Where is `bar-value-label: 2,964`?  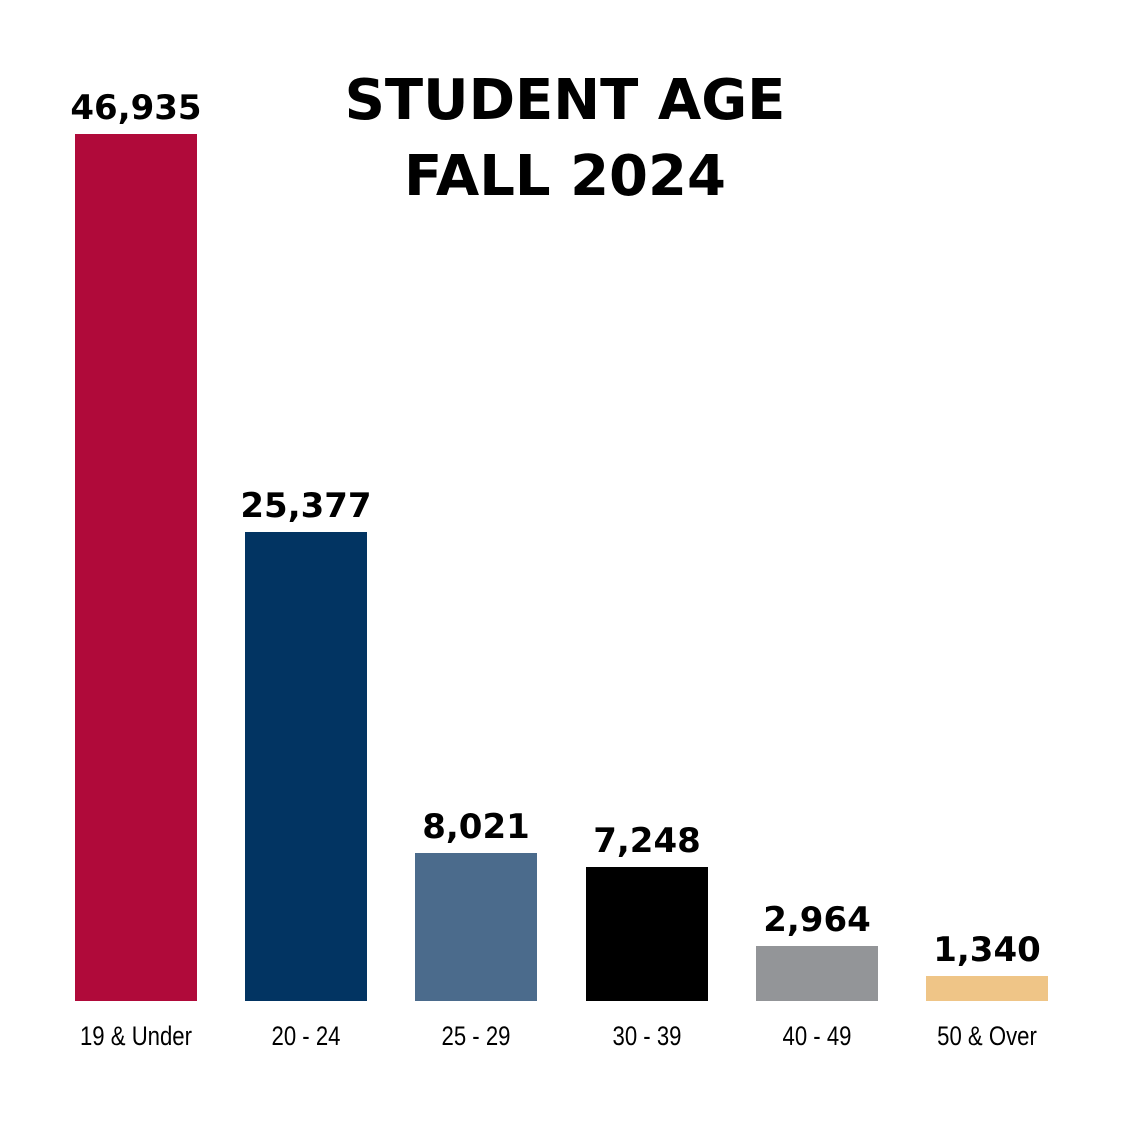
bar-value-label: 2,964 is located at coordinates (817, 920).